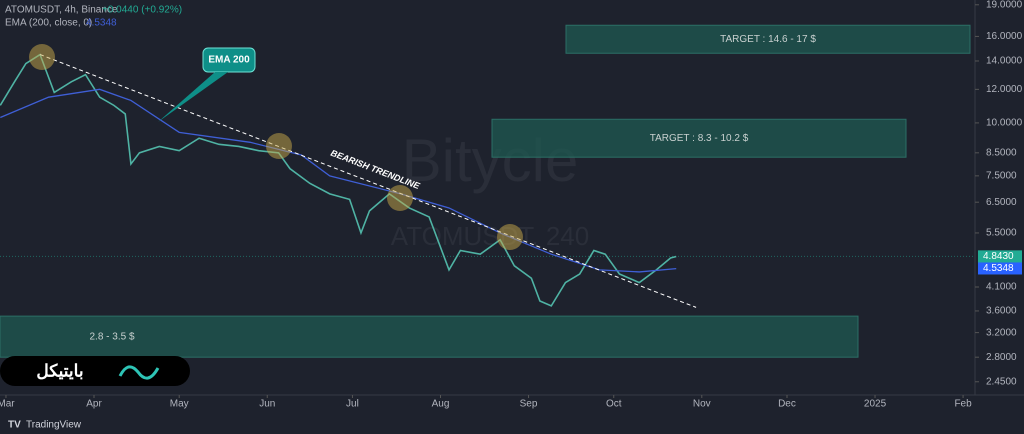  What do you see at coordinates (1004, 123) in the screenshot?
I see `y-tick-label: 10.0000` at bounding box center [1004, 123].